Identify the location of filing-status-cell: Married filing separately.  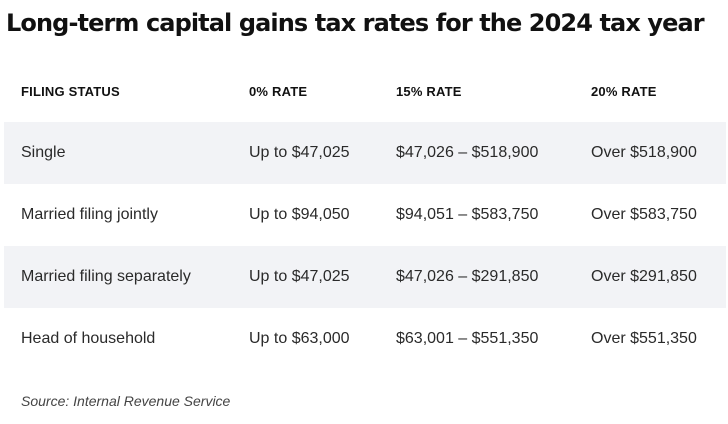
(118, 277).